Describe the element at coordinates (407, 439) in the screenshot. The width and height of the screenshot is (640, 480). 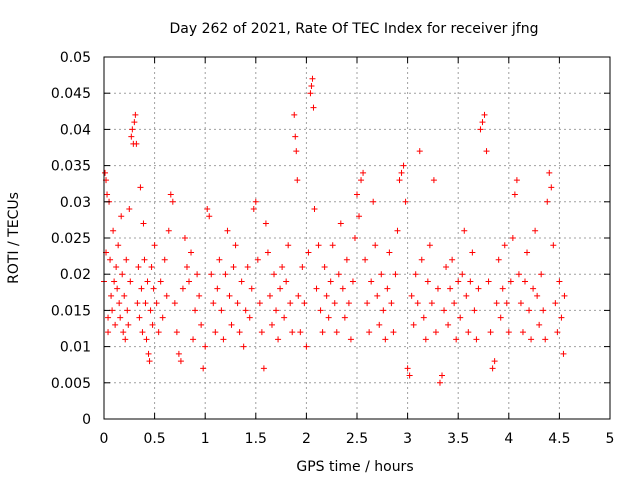
I see `x-tick-label: 3` at that location.